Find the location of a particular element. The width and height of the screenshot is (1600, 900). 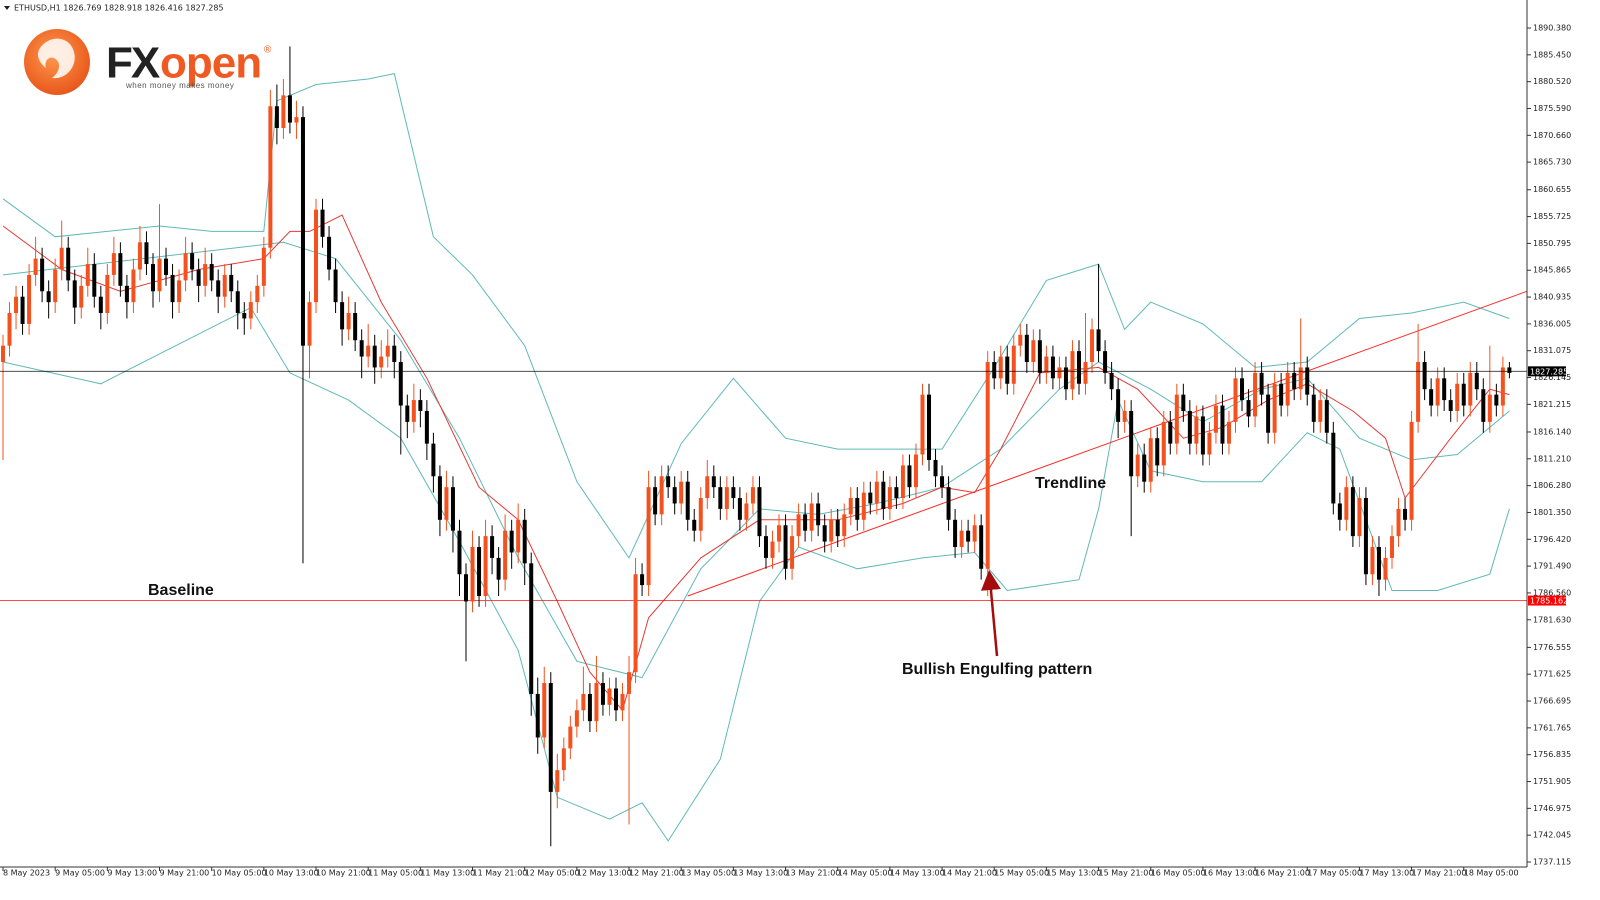

y-tick-label: 1771.625 is located at coordinates (1552, 674).